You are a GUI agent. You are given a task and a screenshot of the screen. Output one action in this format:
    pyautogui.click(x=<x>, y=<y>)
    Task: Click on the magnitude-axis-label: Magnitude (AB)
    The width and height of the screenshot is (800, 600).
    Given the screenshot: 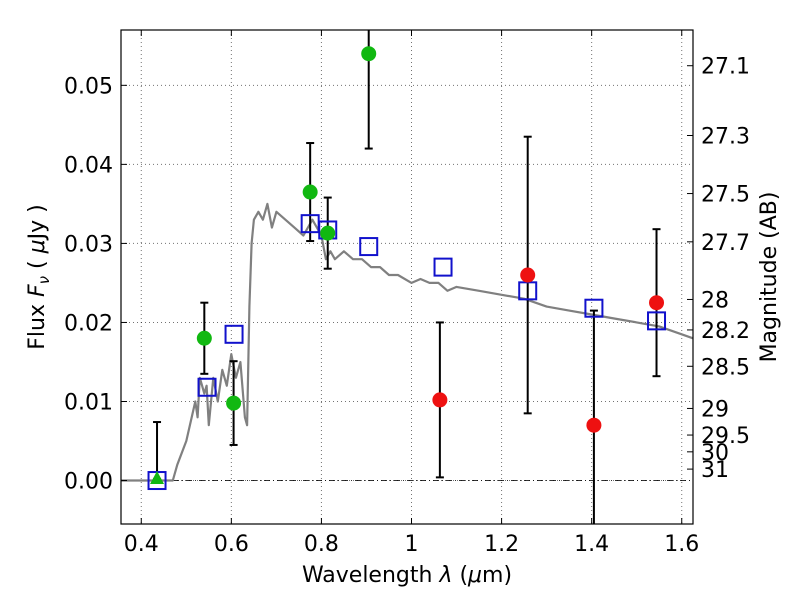 What is the action you would take?
    pyautogui.click(x=769, y=277)
    